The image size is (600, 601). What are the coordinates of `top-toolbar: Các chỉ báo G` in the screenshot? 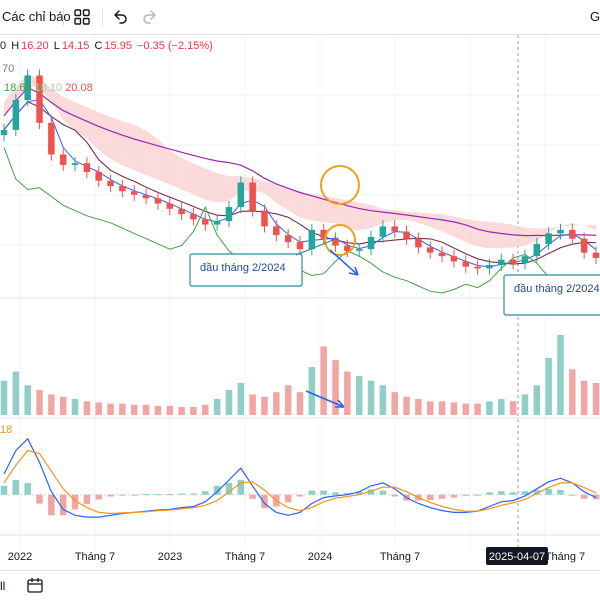 It's located at (300, 17).